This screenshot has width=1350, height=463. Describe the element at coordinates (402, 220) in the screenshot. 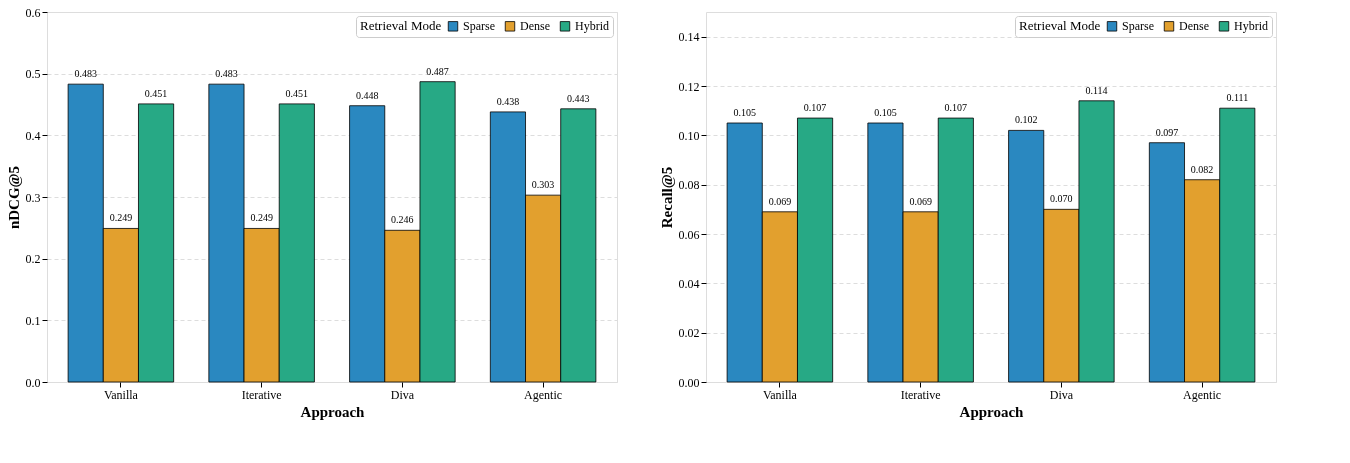

I see `data-label: 0.246` at that location.